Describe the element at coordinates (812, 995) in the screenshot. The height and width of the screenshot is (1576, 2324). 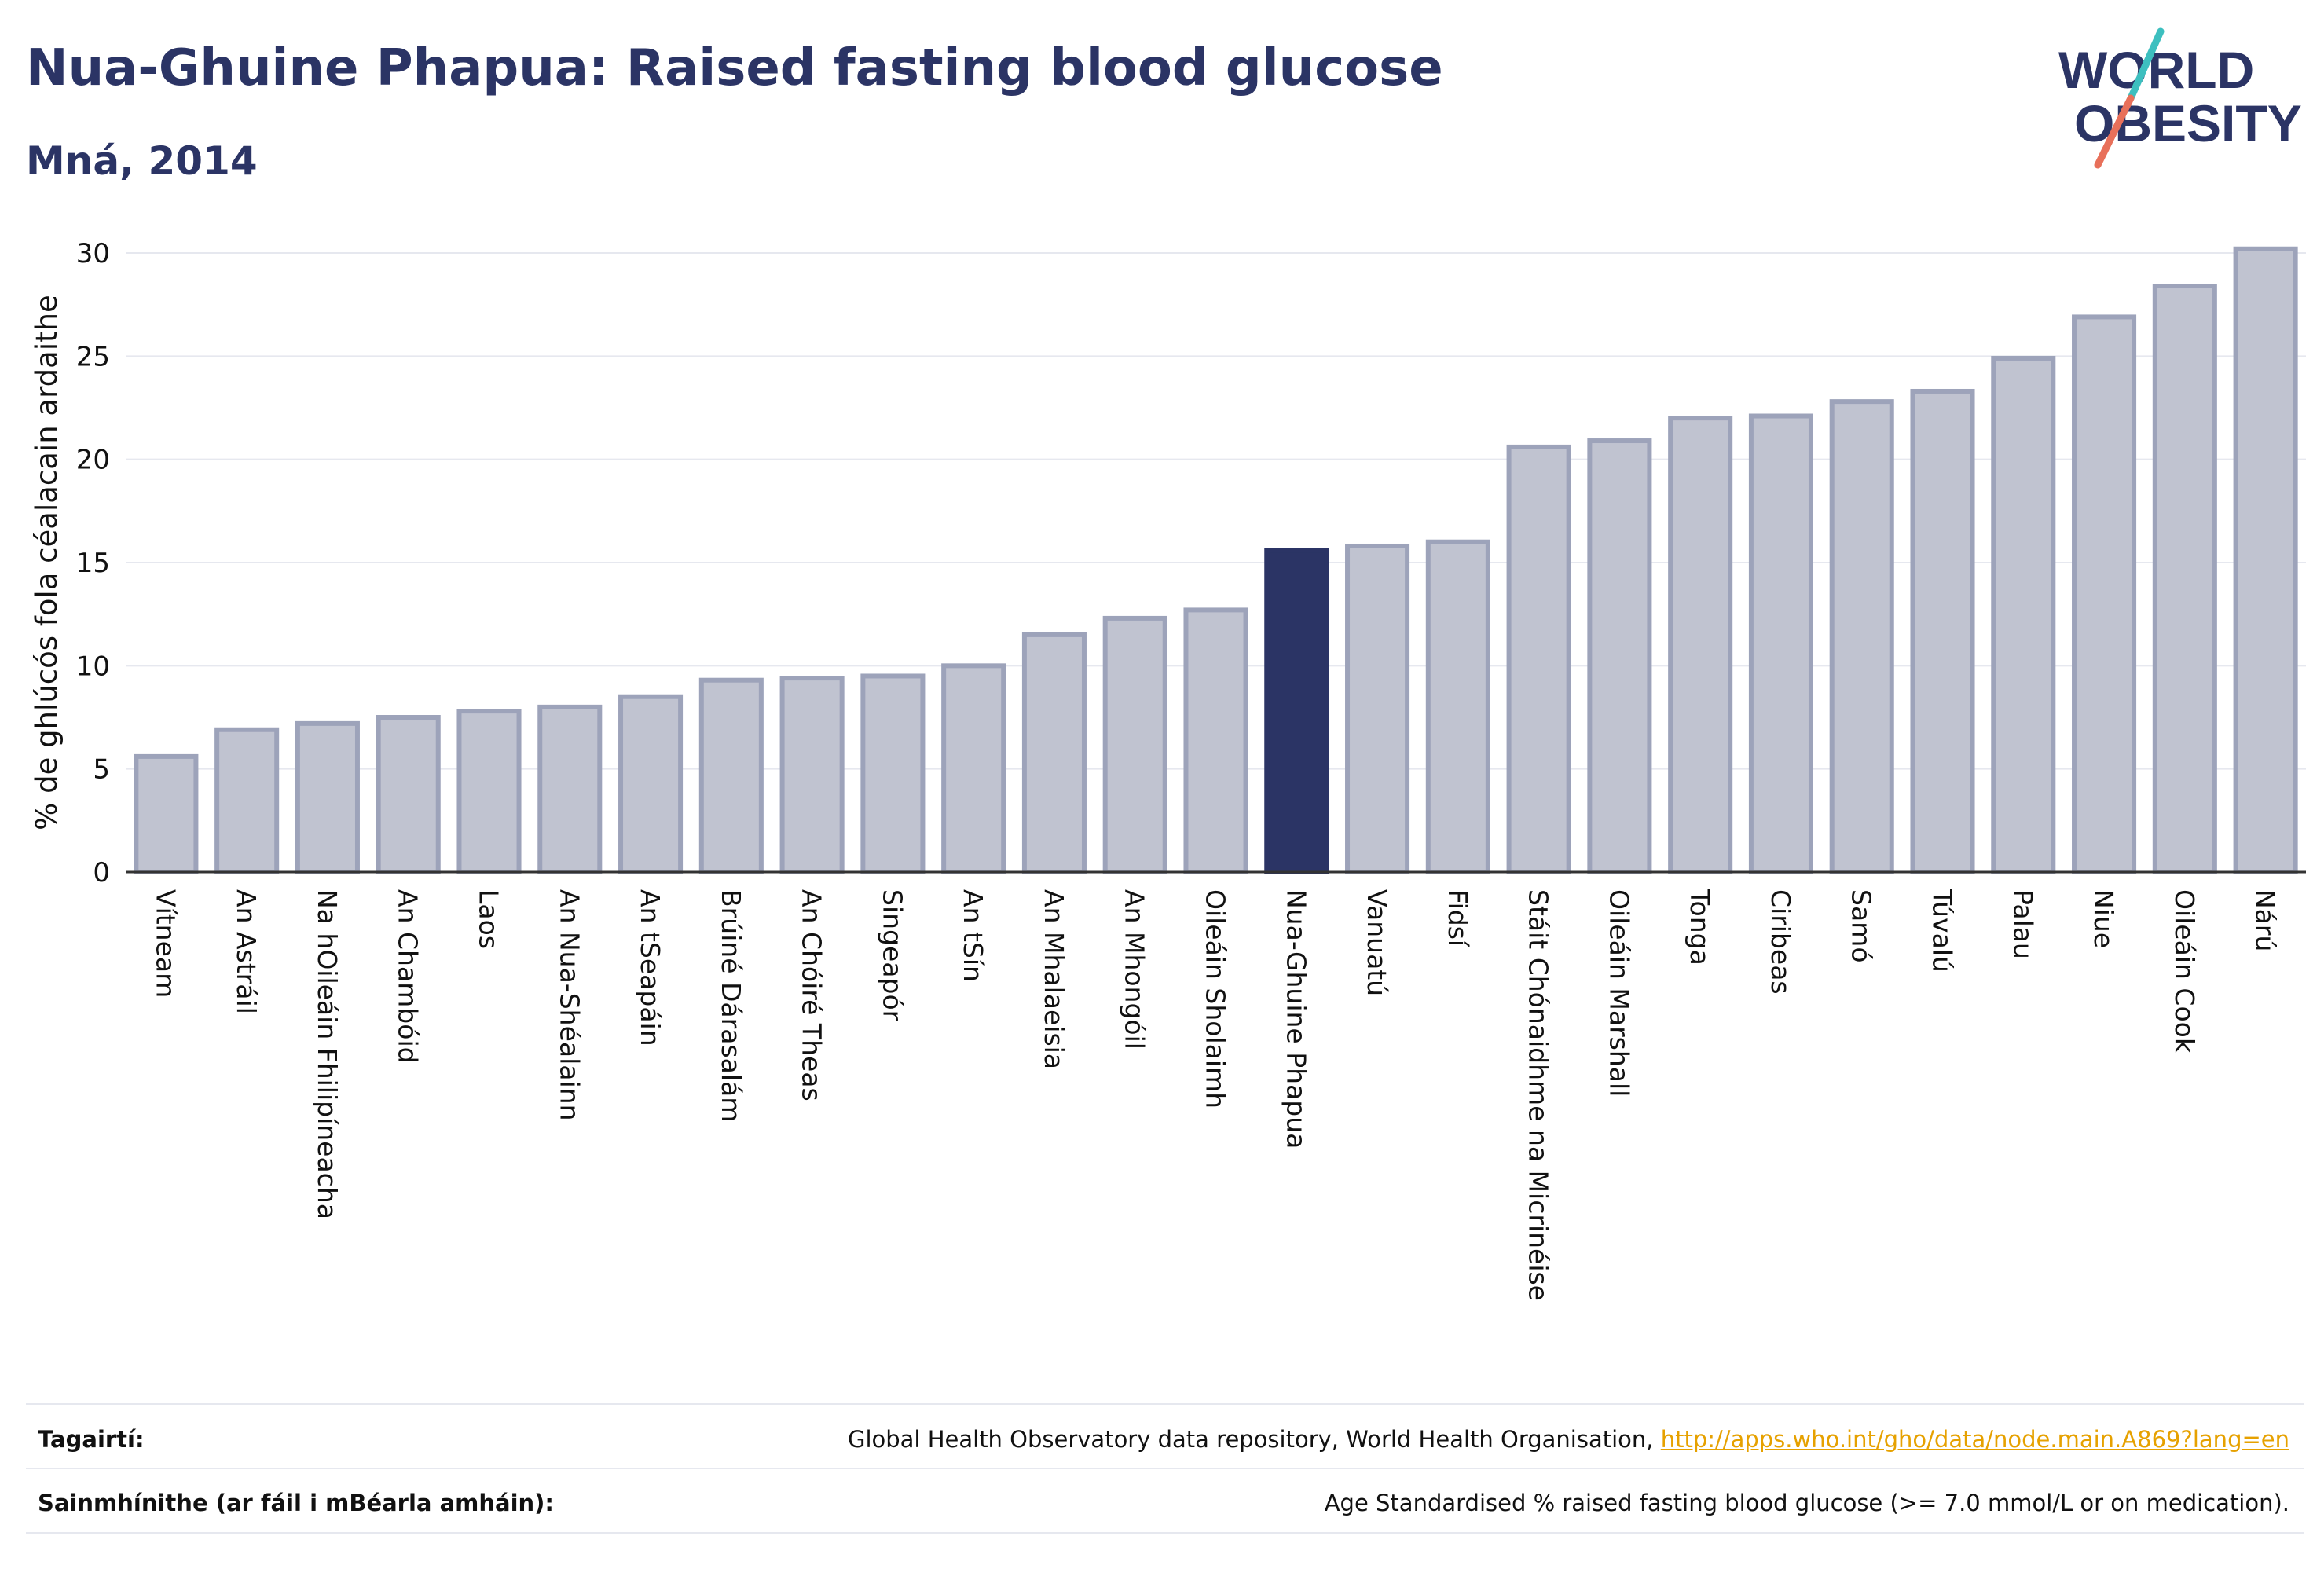
I see `x-tick-label: An Chóiré Theas` at that location.